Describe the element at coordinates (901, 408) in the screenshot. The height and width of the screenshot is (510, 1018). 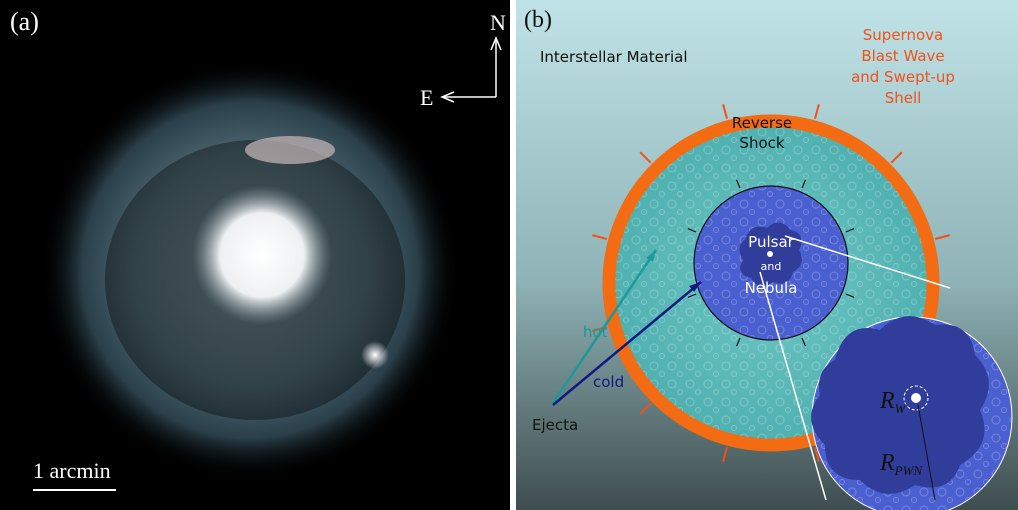
I see `r-w-sub: W` at that location.